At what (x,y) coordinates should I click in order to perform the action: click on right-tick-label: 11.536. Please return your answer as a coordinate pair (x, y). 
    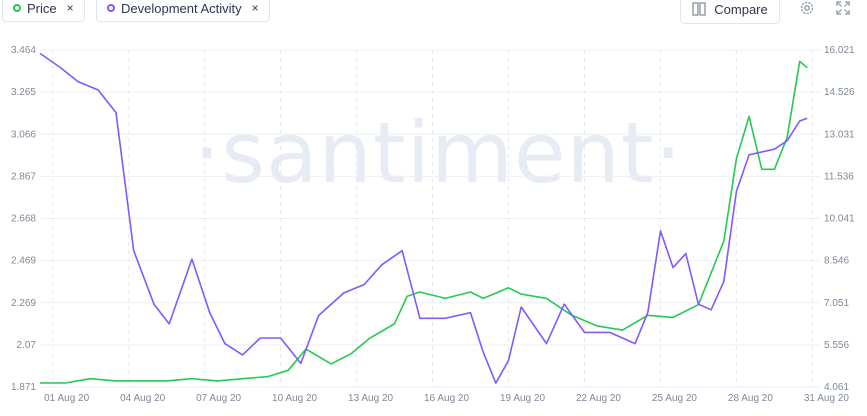
    Looking at the image, I should click on (839, 176).